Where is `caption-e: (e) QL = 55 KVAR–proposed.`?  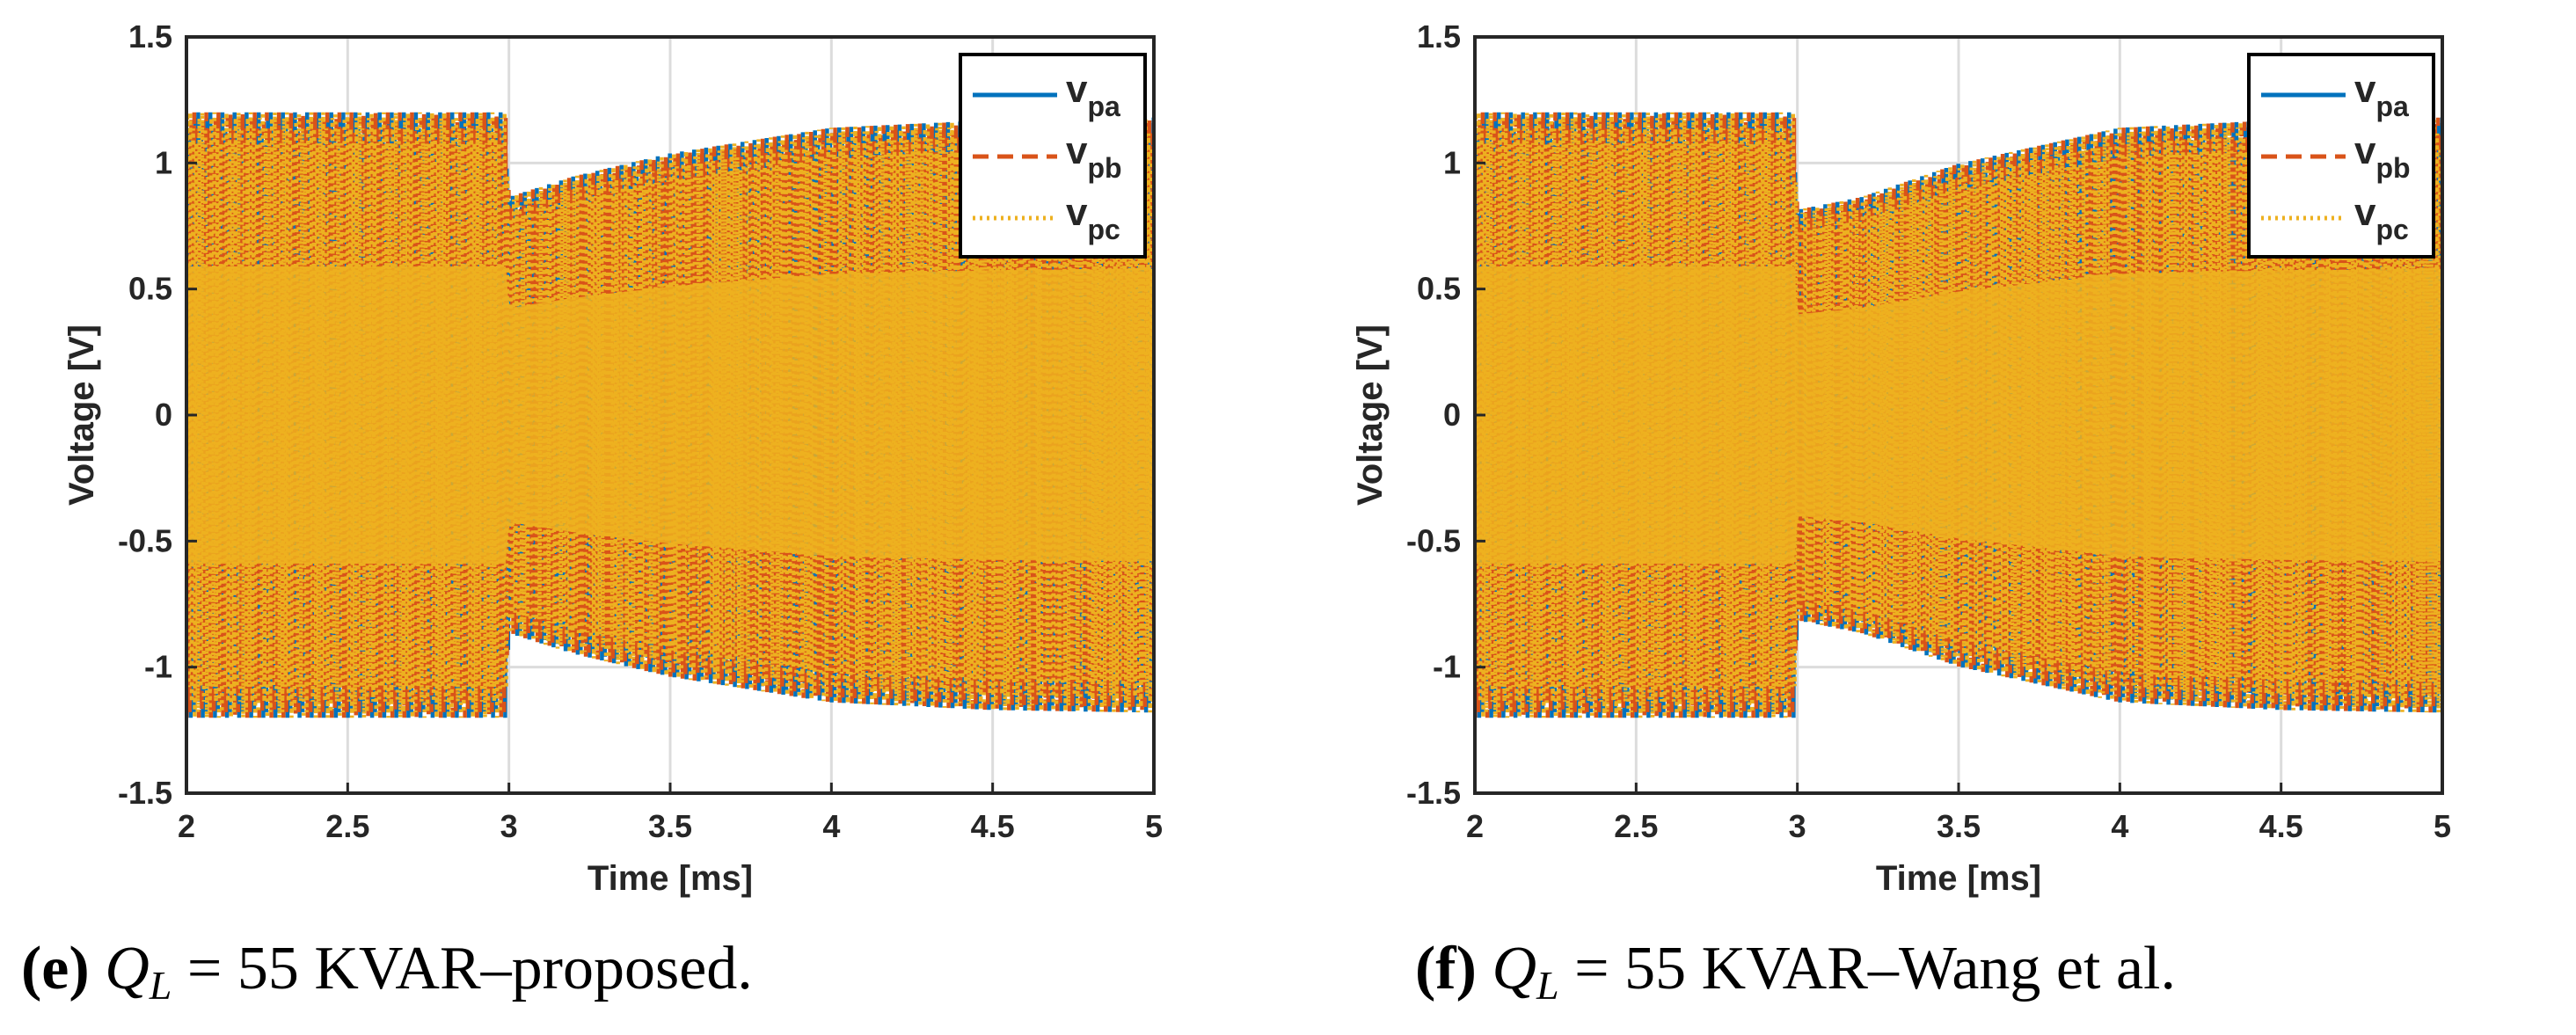
caption-e: (e) QL = 55 KVAR–proposed. is located at coordinates (387, 971).